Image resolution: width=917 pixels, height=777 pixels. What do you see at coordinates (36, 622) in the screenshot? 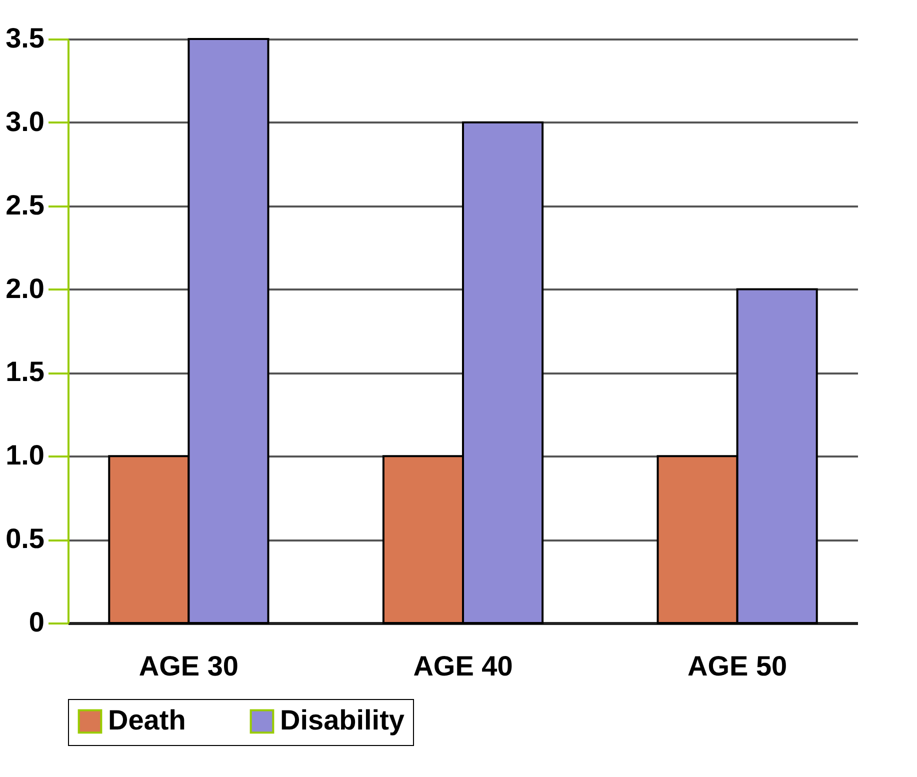
I see `y-tick-label: 0` at bounding box center [36, 622].